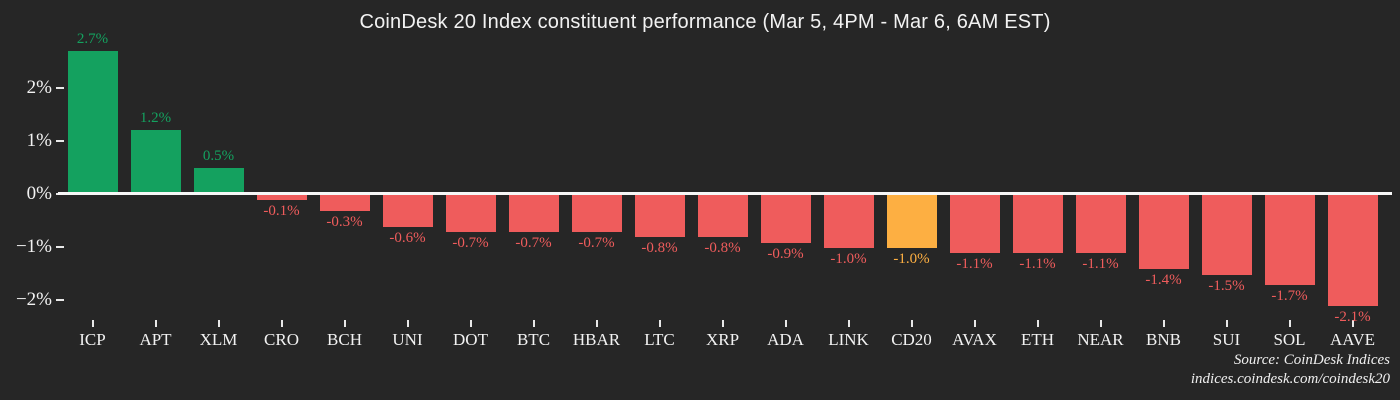 This screenshot has height=400, width=1400. I want to click on x-axis-label-SOL: SOL, so click(1289, 339).